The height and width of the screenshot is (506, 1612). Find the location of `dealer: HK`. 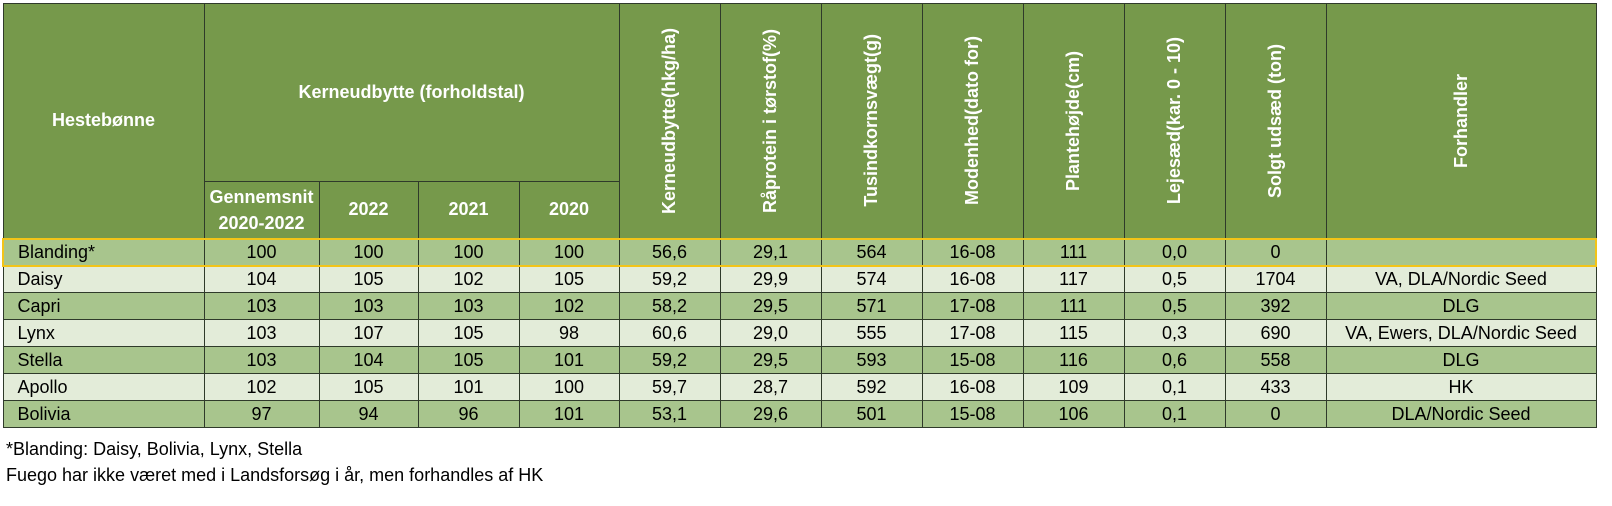

dealer: HK is located at coordinates (1461, 387).